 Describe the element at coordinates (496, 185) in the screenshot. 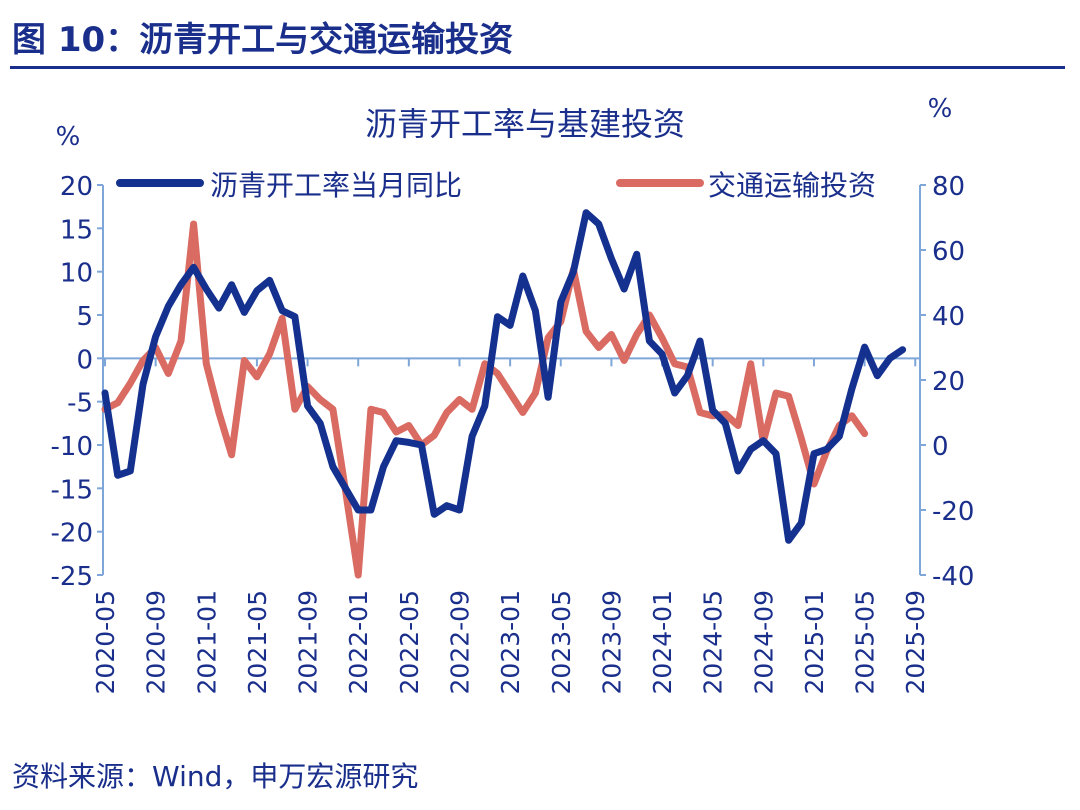

I see `legend: 沥青开工率当月同比 交通运输投资` at that location.